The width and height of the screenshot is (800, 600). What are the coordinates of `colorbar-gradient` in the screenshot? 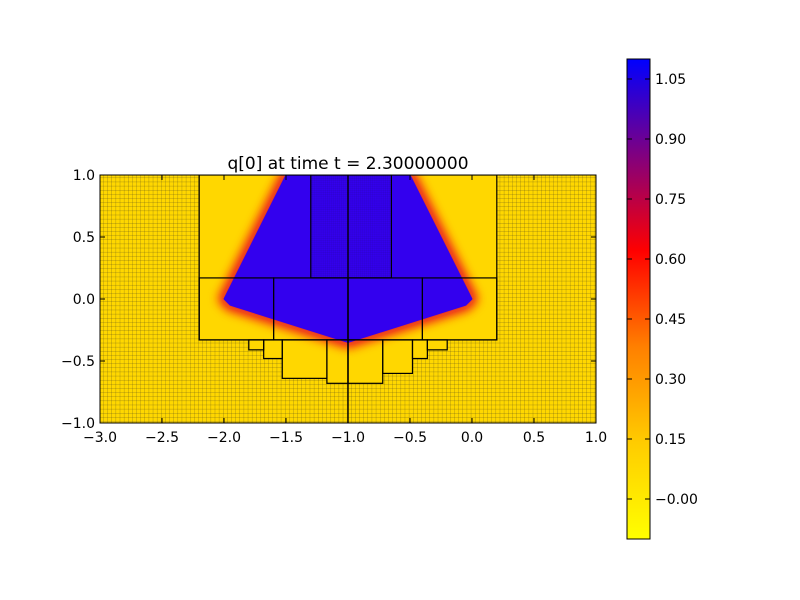 It's located at (638, 299).